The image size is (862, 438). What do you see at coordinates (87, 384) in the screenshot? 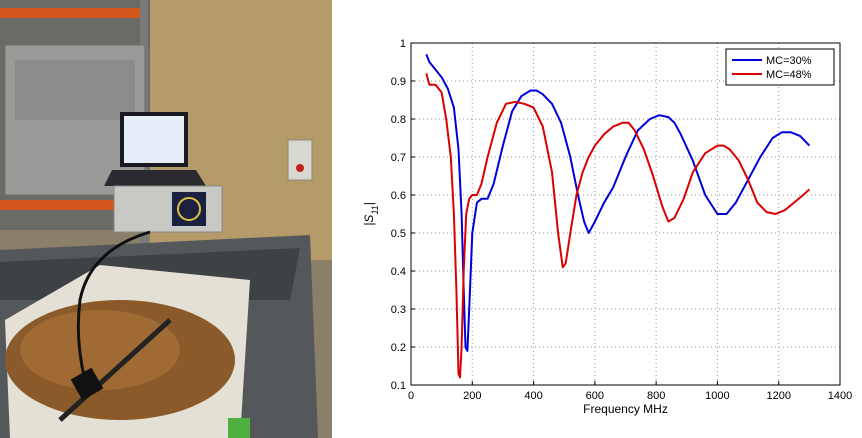
I see `probe-connector` at bounding box center [87, 384].